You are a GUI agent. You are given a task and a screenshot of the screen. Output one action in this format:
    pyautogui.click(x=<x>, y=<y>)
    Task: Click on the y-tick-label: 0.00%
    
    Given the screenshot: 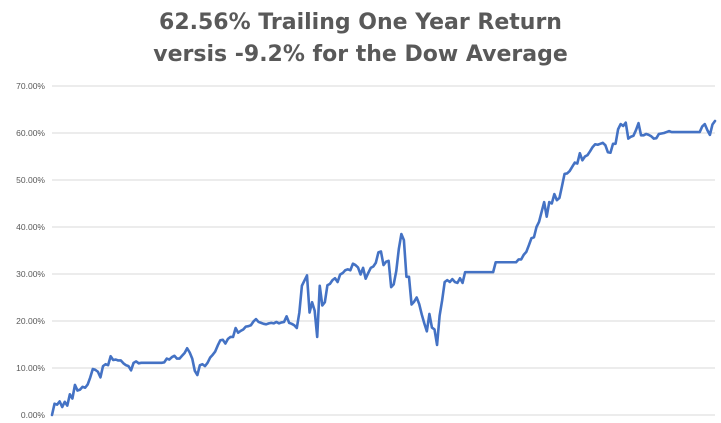 What is the action you would take?
    pyautogui.click(x=33, y=415)
    